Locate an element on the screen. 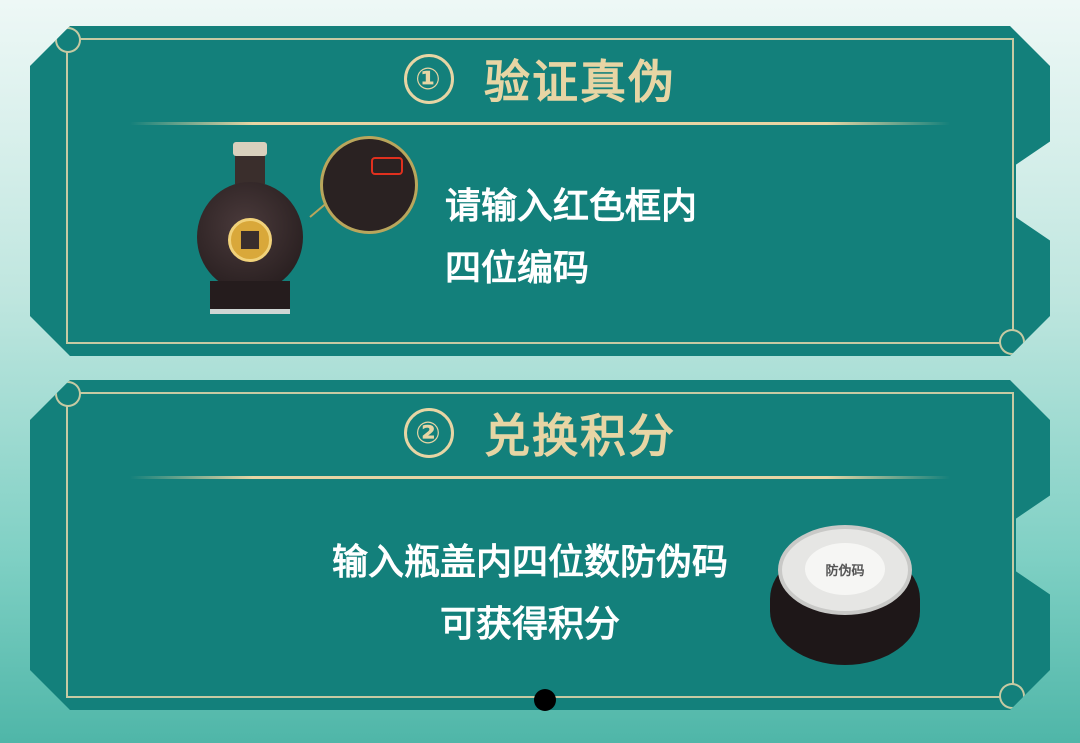  verify-heading: ① 验证真伪 is located at coordinates (540, 79).